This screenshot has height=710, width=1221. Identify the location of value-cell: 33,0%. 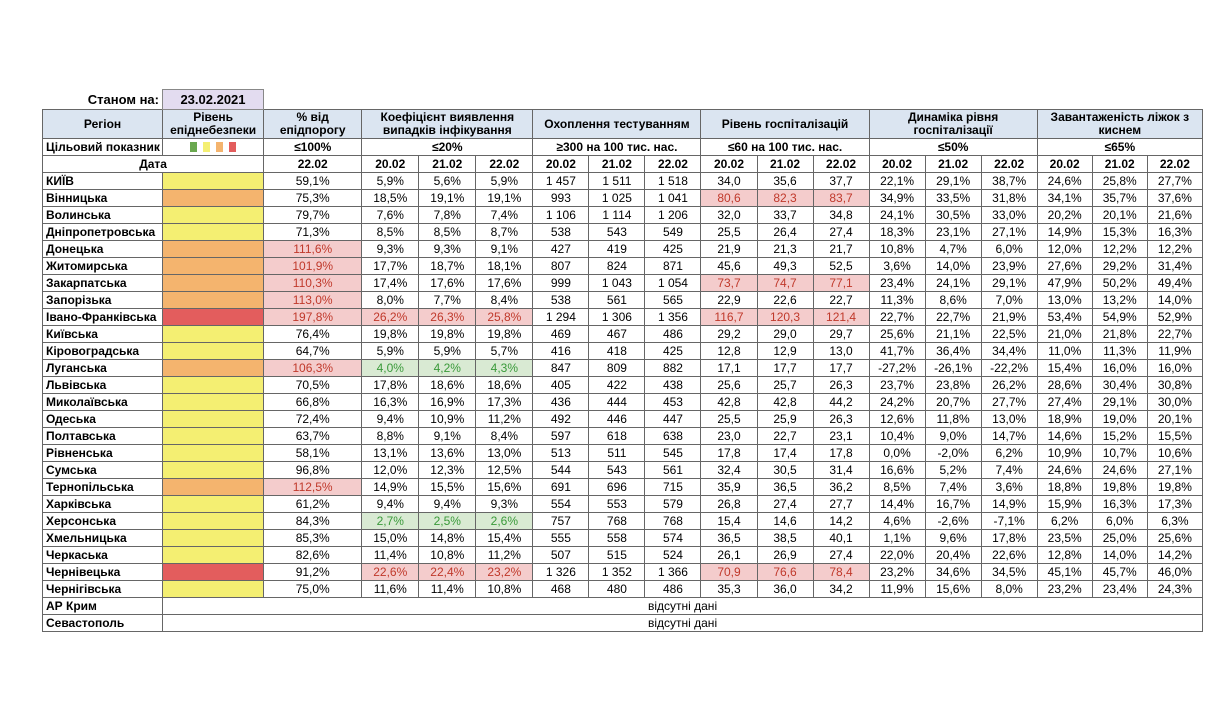
(1009, 215).